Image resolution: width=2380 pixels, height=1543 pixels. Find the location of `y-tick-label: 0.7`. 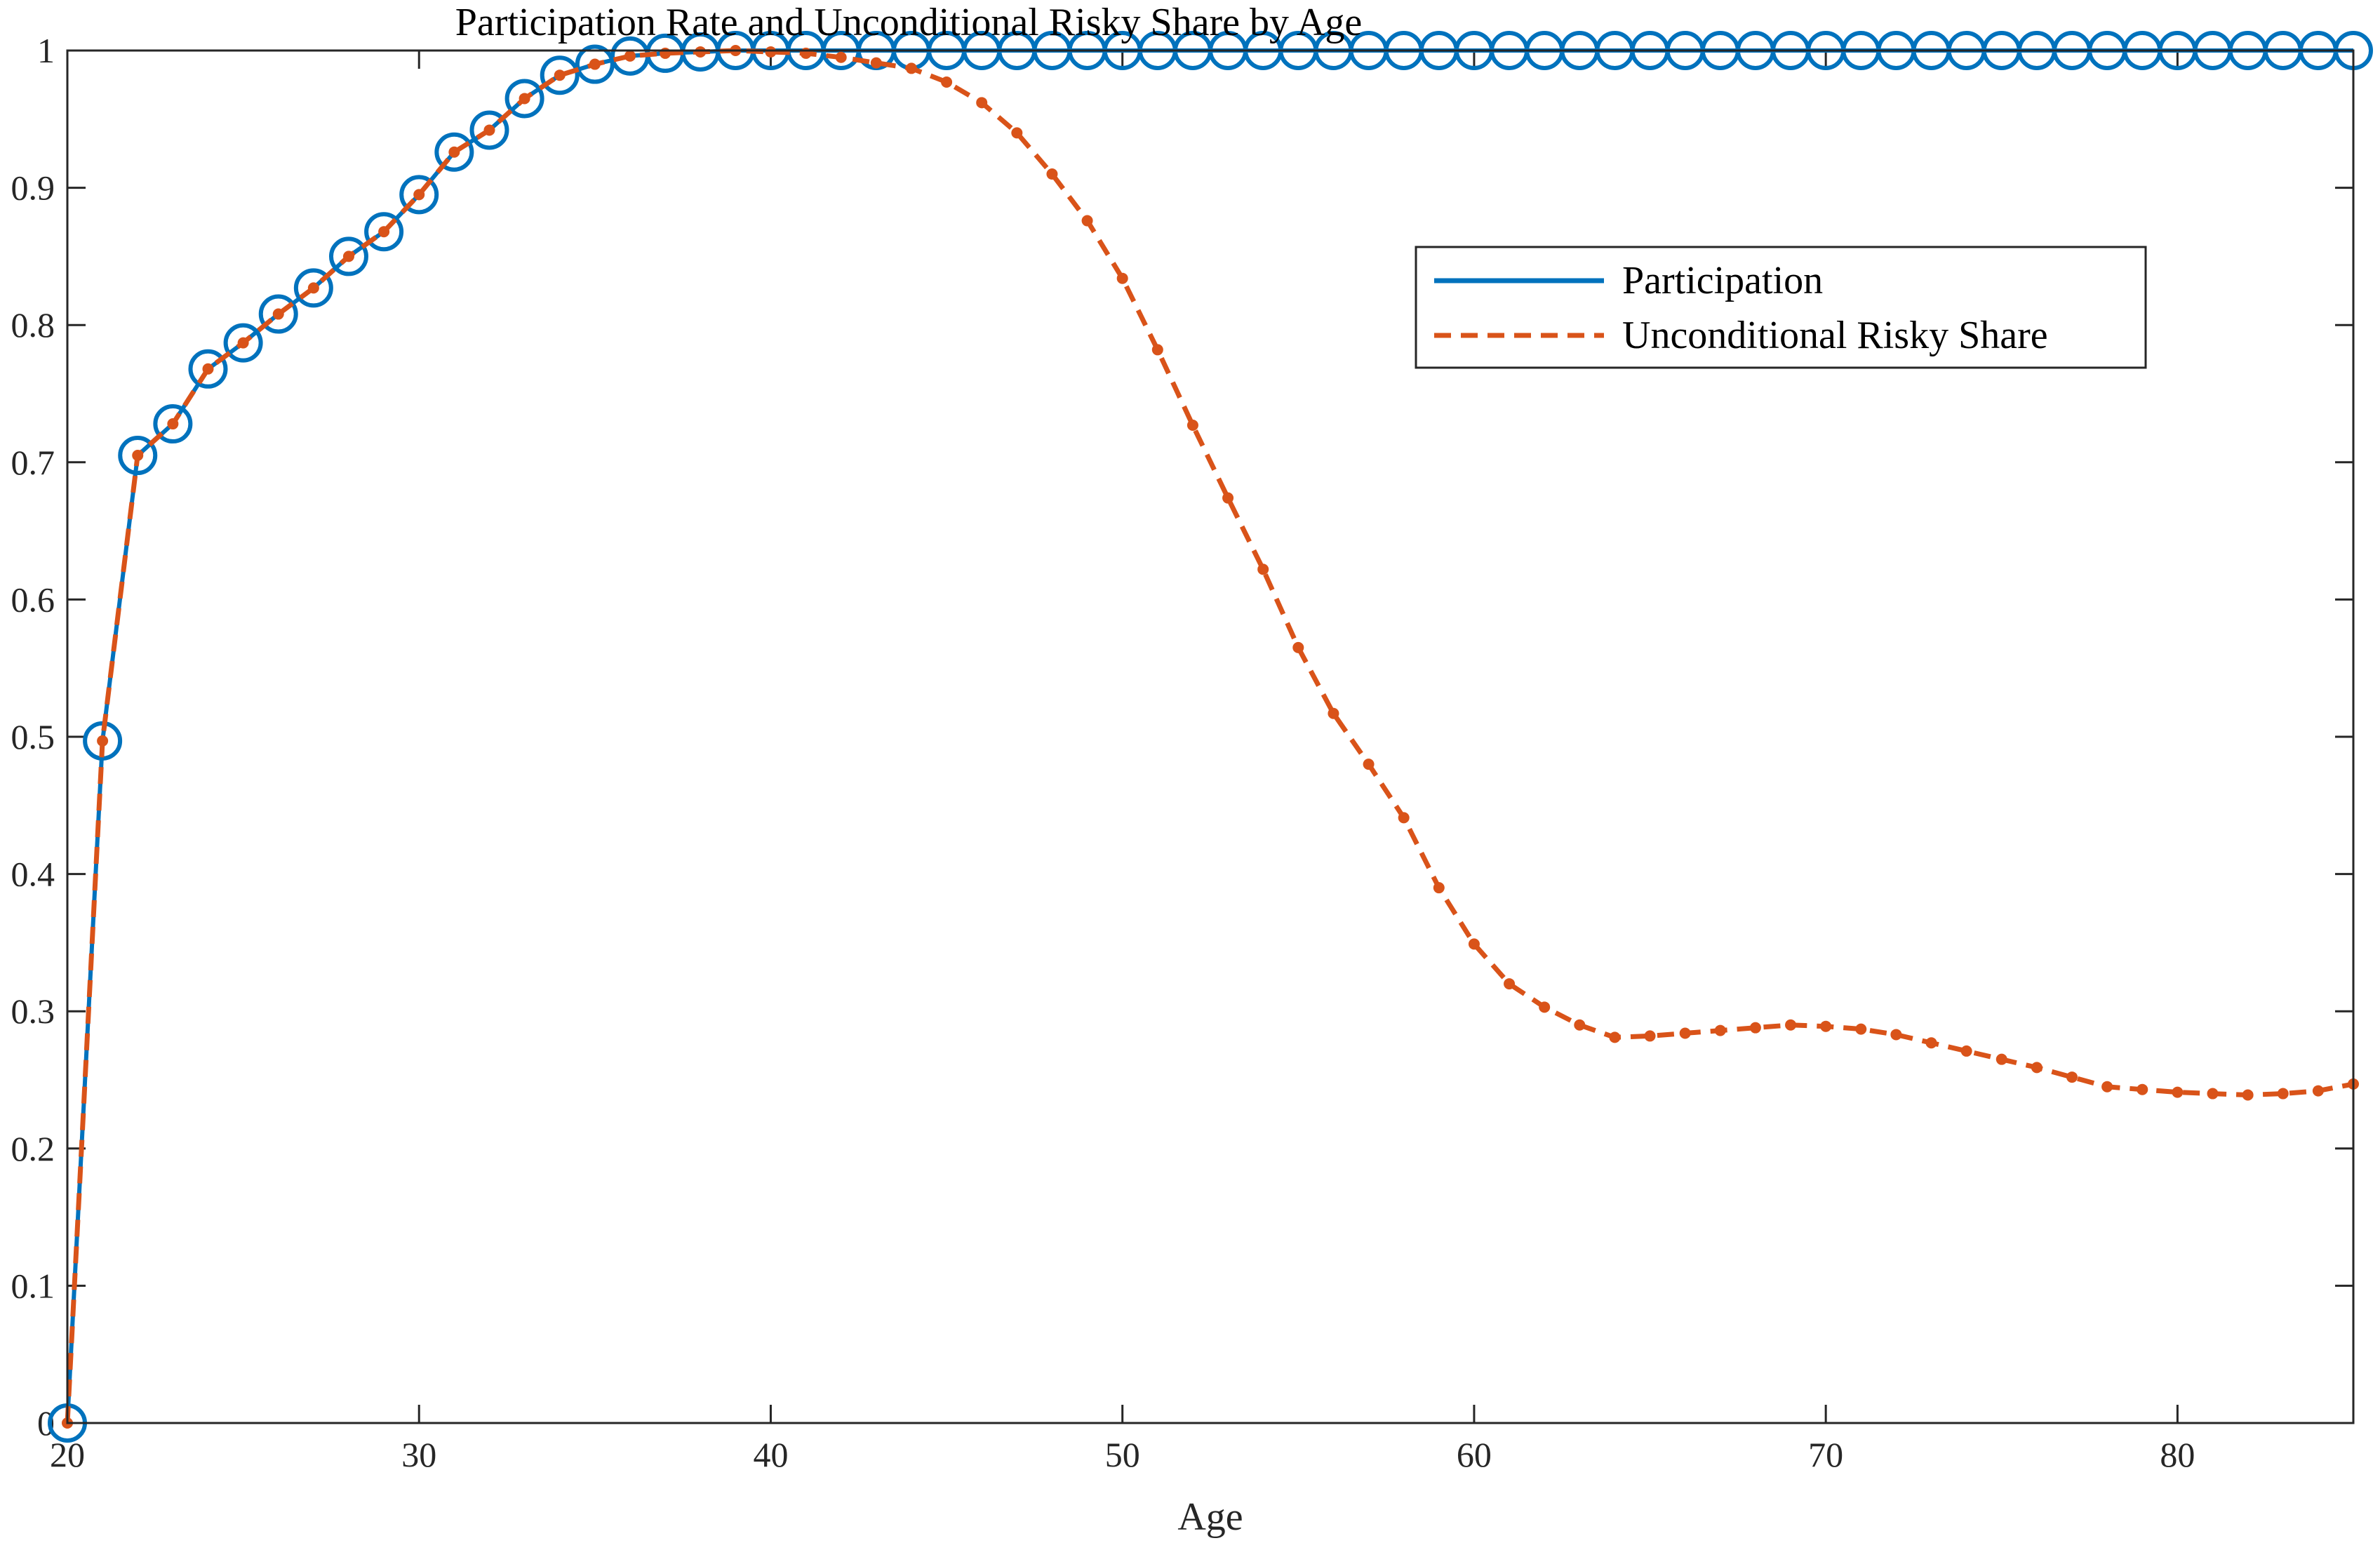

y-tick-label: 0.7 is located at coordinates (33, 462).